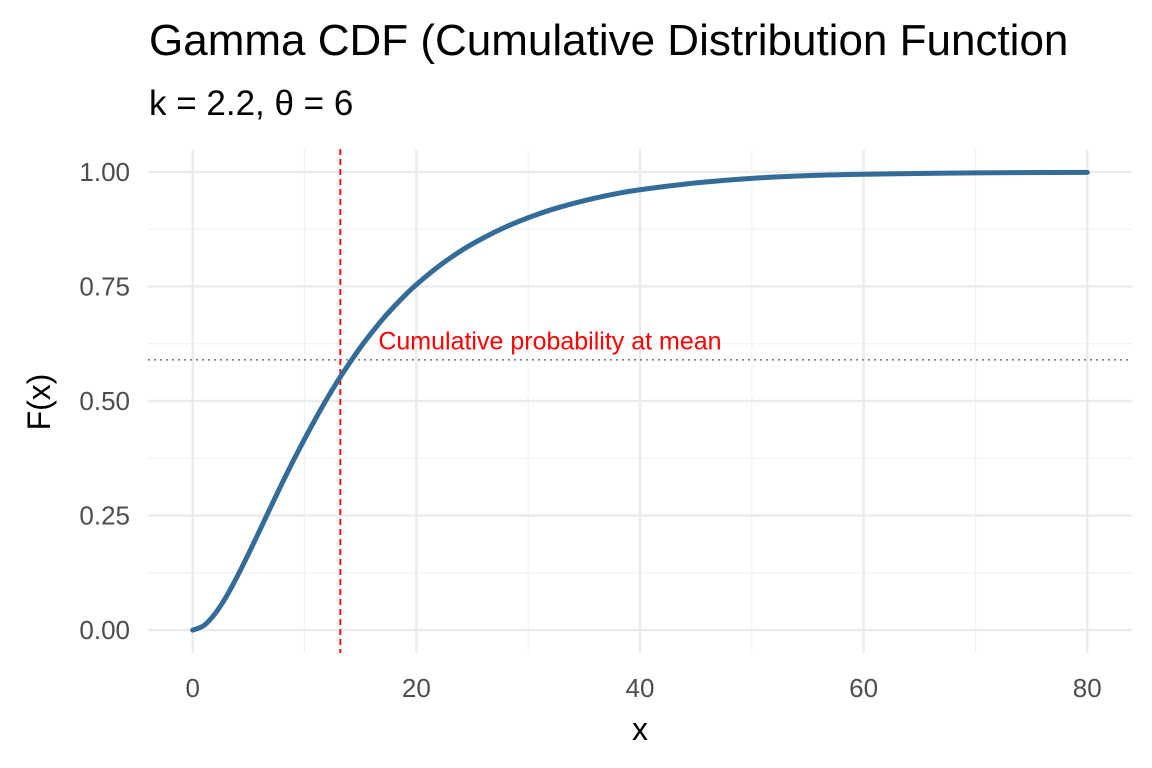  What do you see at coordinates (416, 688) in the screenshot?
I see `x-tick-label: 20` at bounding box center [416, 688].